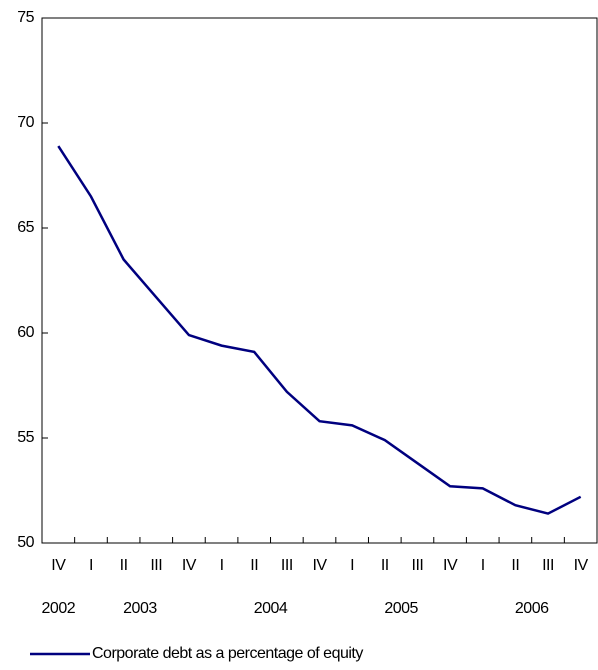  I want to click on year-label: 2006, so click(532, 608).